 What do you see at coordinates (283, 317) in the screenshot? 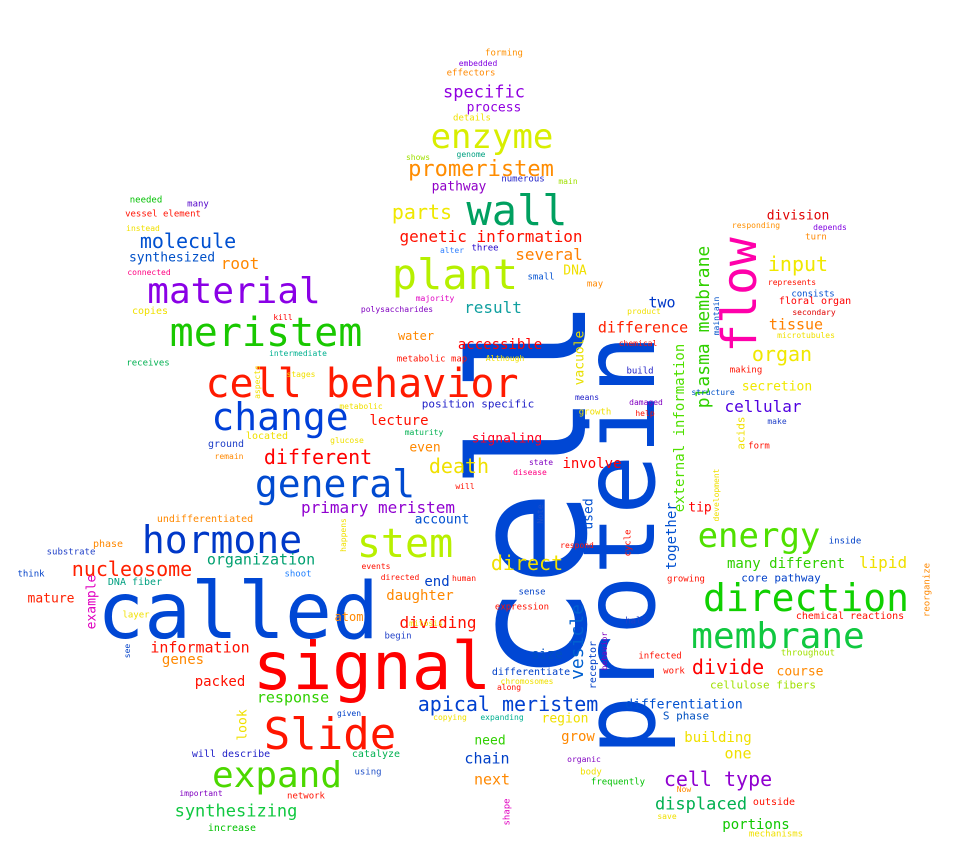
I see `word-kill: kill` at bounding box center [283, 317].